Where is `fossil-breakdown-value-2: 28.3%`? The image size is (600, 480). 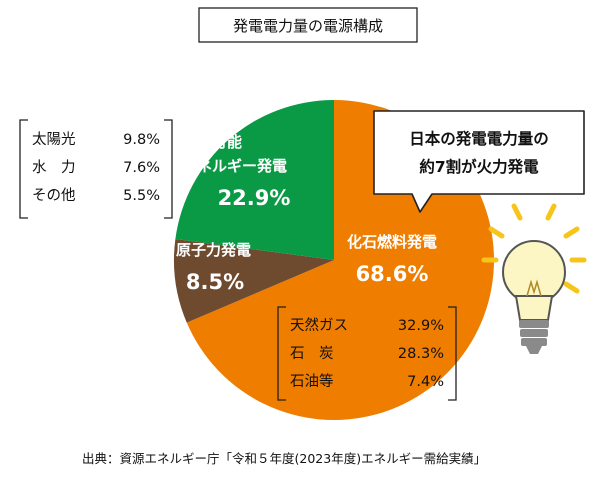
fossil-breakdown-value-2: 28.3% is located at coordinates (421, 354).